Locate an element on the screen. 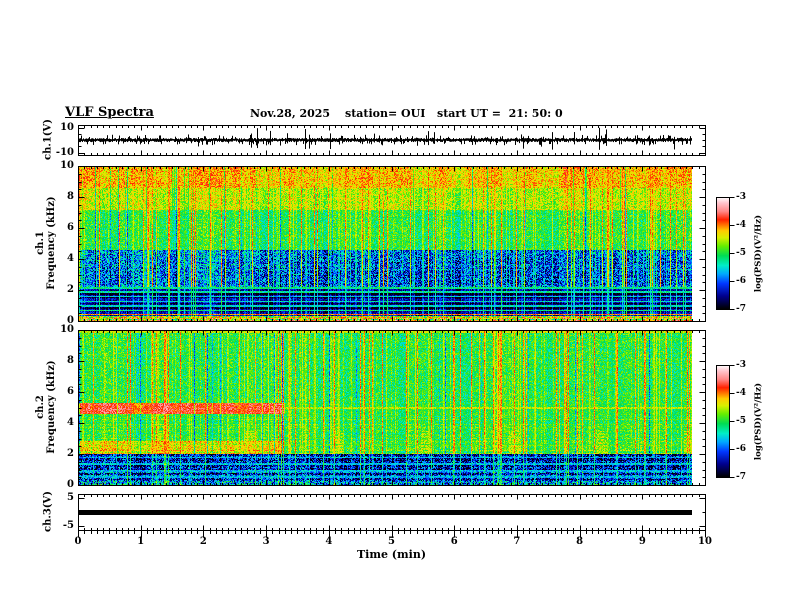 This screenshot has height=612, width=792. time-axis-label: Time (min) is located at coordinates (391, 554).